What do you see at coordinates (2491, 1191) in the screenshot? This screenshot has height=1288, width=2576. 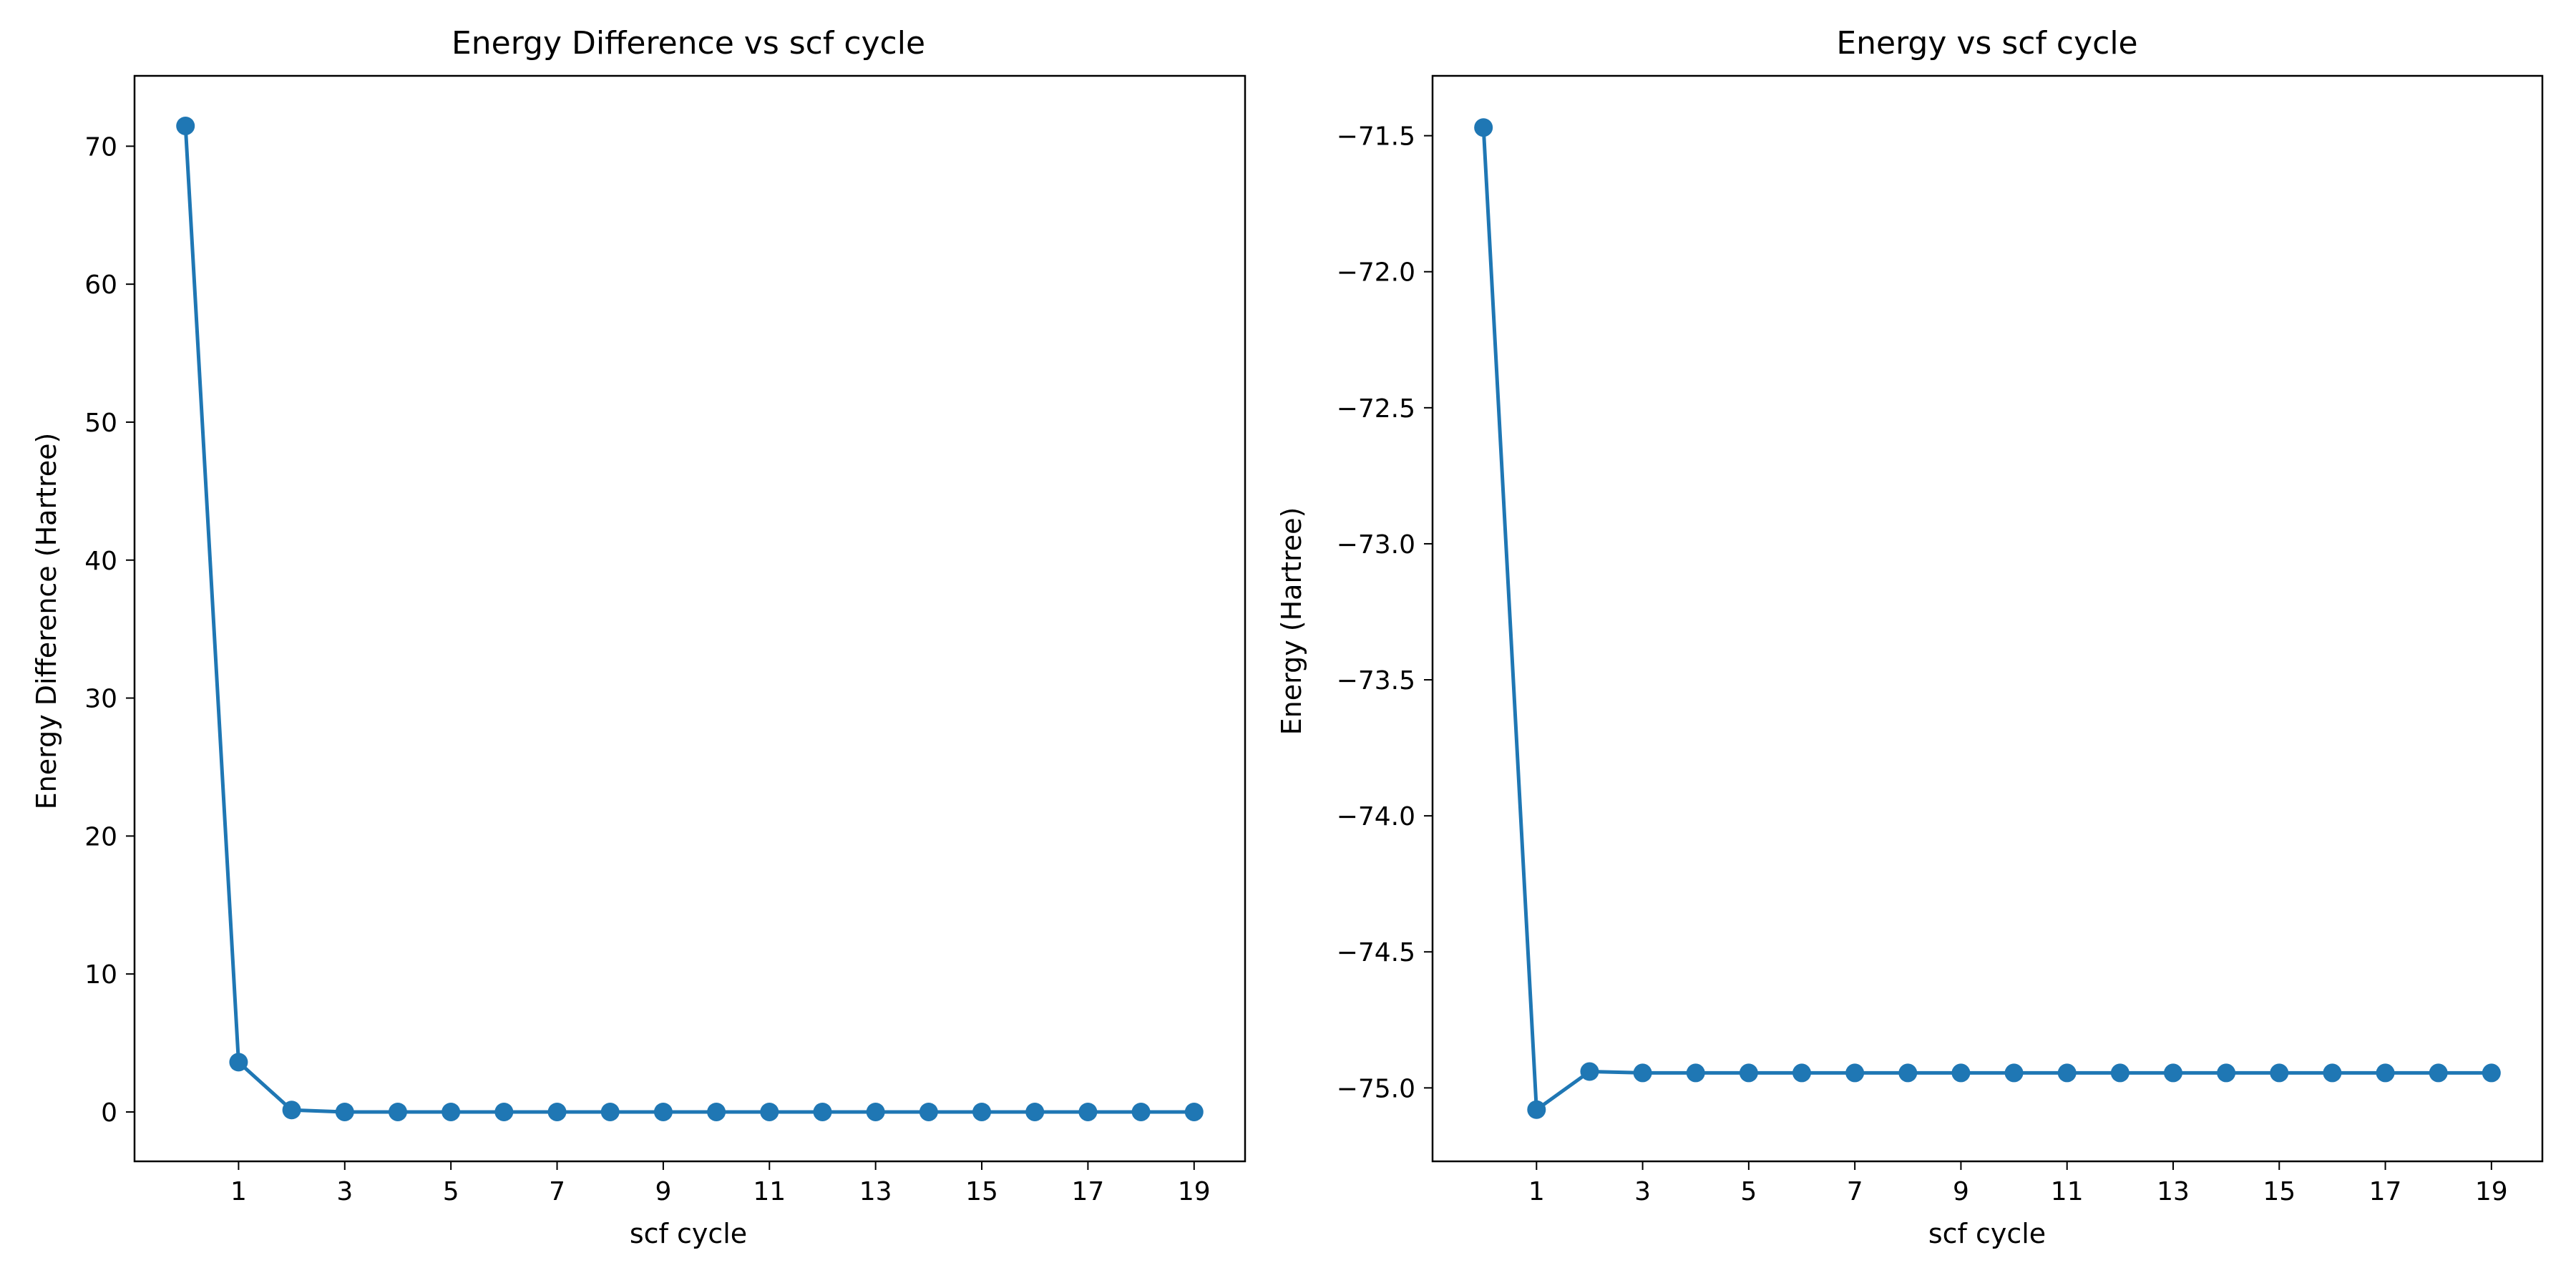 I see `chart-right-xtick-label: 19` at bounding box center [2491, 1191].